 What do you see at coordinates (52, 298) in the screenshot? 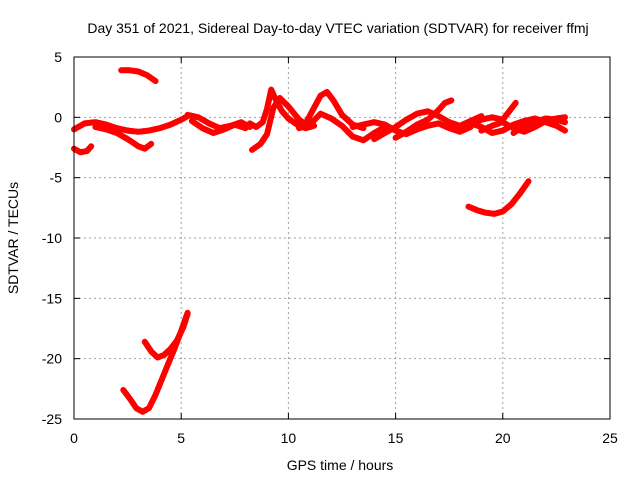
I see `y-tick-label: -15` at bounding box center [52, 298].